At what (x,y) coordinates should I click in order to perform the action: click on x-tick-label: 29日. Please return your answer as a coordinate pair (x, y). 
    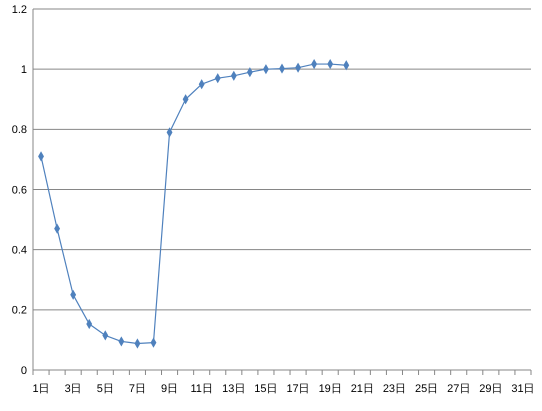
    Looking at the image, I should click on (490, 389).